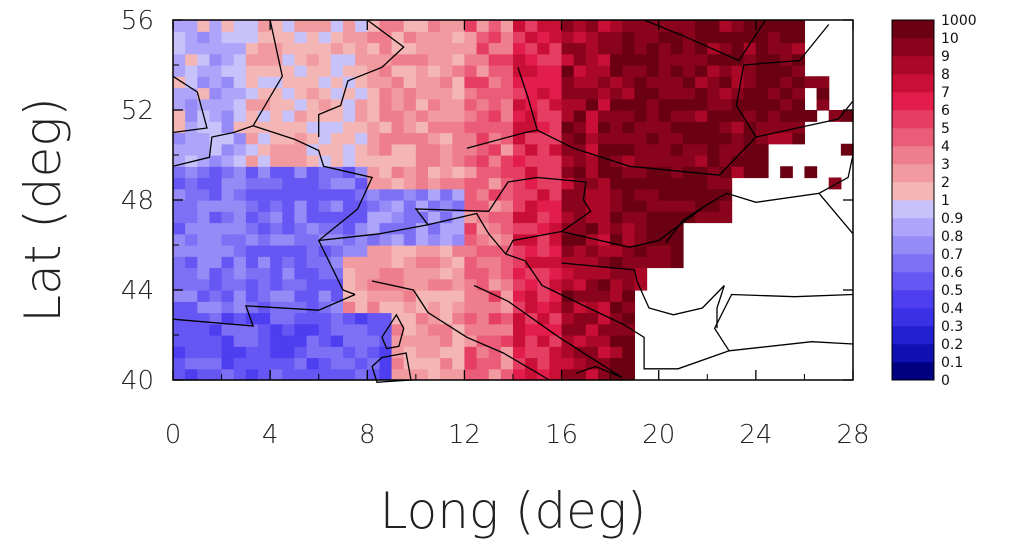  I want to click on country-border, so click(548, 331).